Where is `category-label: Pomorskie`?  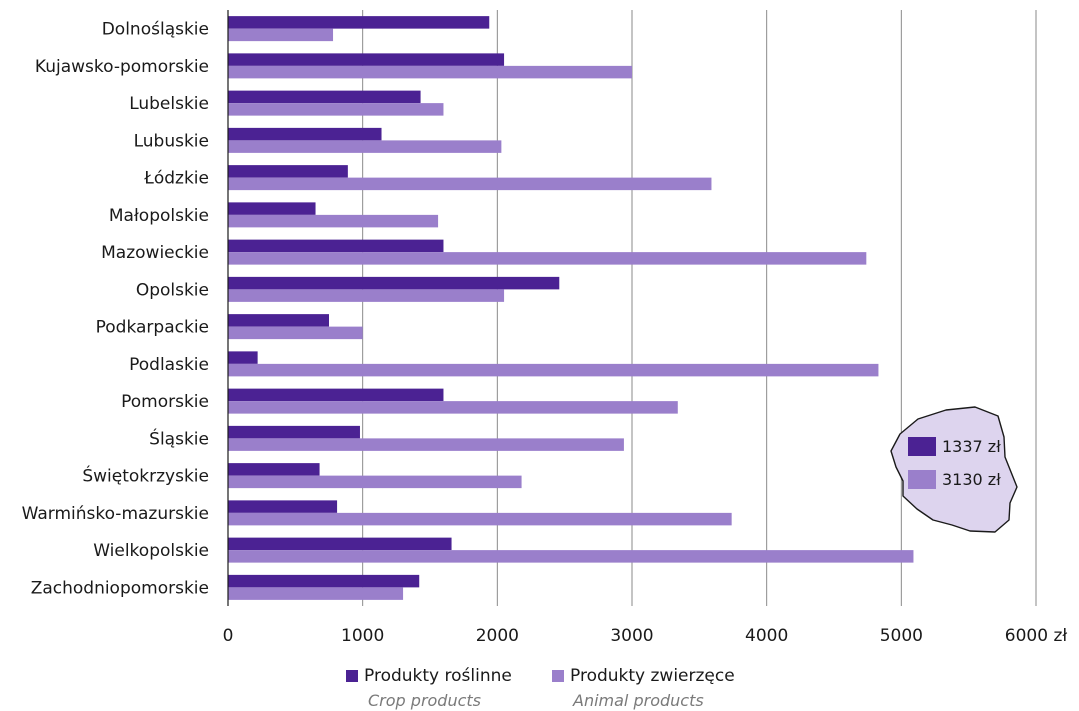 category-label: Pomorskie is located at coordinates (165, 402).